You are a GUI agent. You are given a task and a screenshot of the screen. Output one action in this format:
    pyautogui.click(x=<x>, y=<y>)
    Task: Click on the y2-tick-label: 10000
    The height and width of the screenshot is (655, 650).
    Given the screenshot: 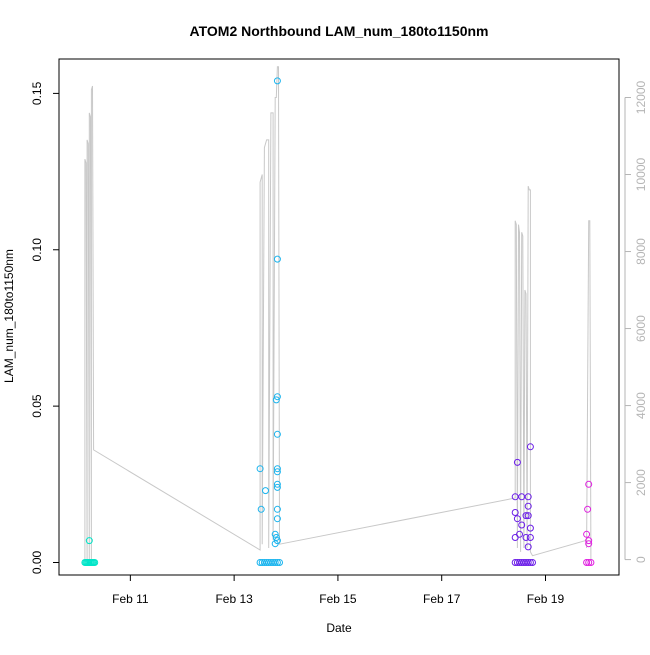 What is the action you would take?
    pyautogui.click(x=641, y=174)
    